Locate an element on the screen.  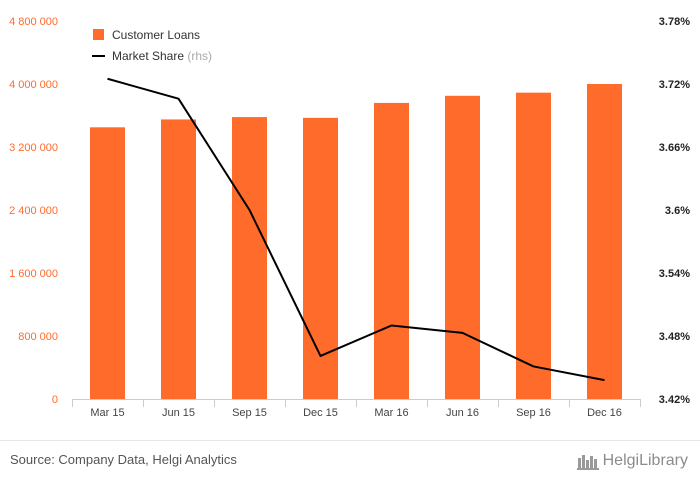
x-tick-label: Sep 15 is located at coordinates (249, 413).